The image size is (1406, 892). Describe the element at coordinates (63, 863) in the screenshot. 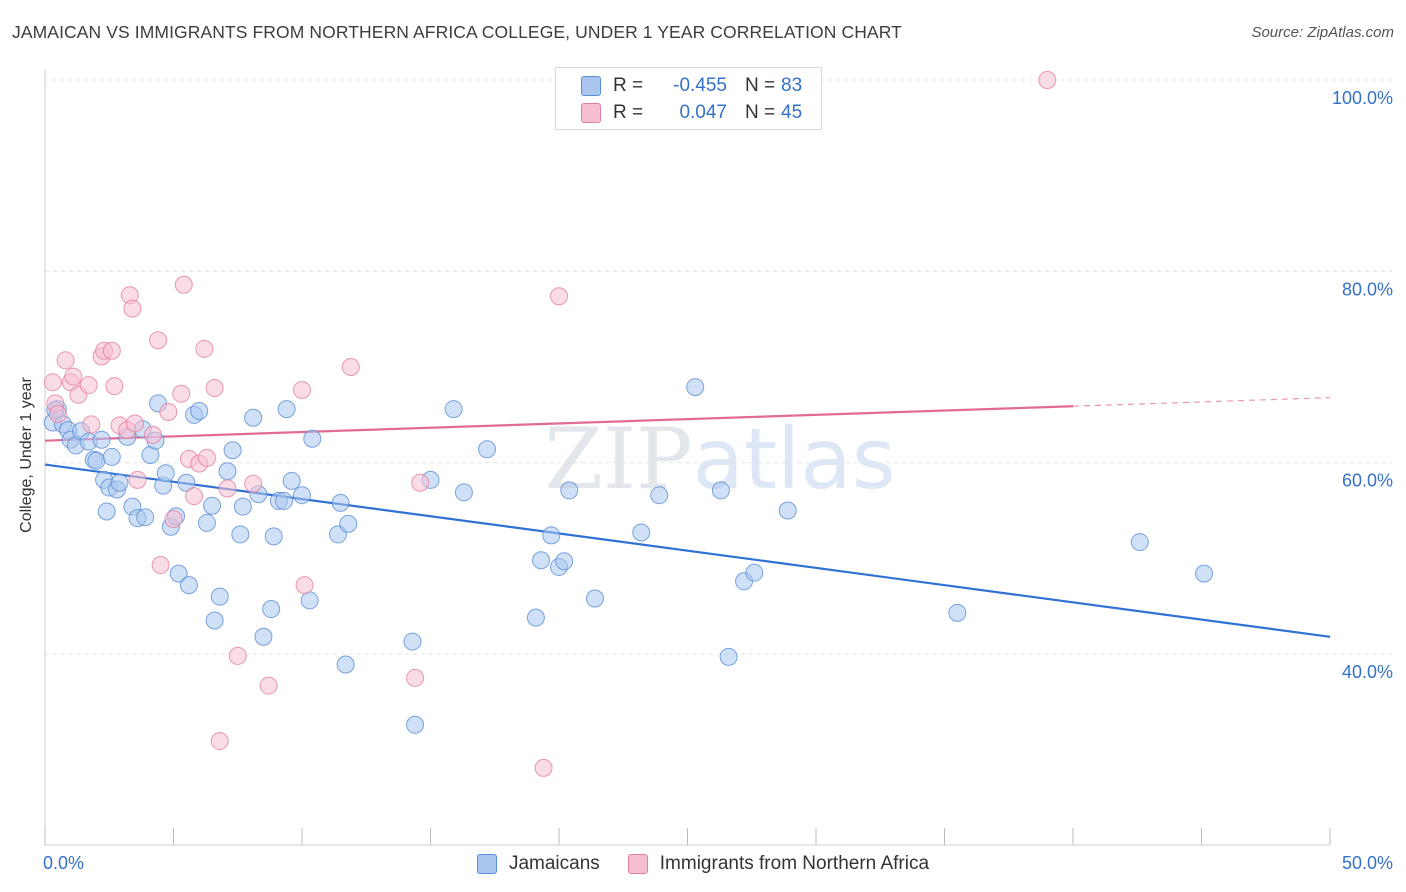

I see `x-tick-label: 0.0%` at that location.